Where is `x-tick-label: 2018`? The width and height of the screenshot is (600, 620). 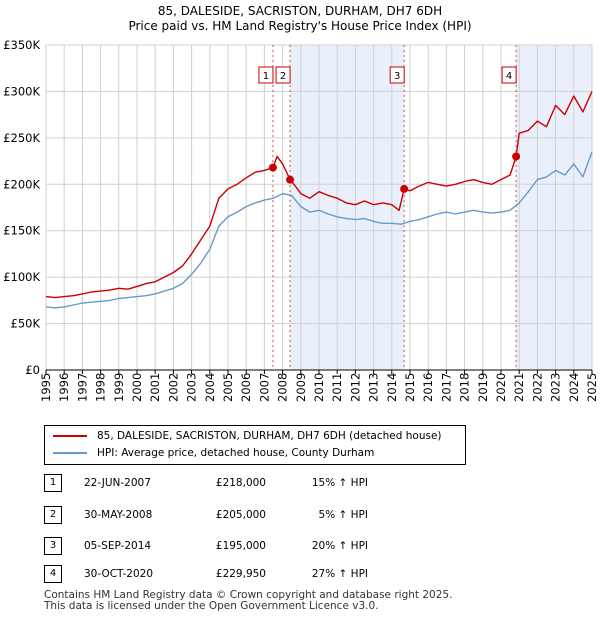
x-tick-label: 2018 is located at coordinates (465, 387).